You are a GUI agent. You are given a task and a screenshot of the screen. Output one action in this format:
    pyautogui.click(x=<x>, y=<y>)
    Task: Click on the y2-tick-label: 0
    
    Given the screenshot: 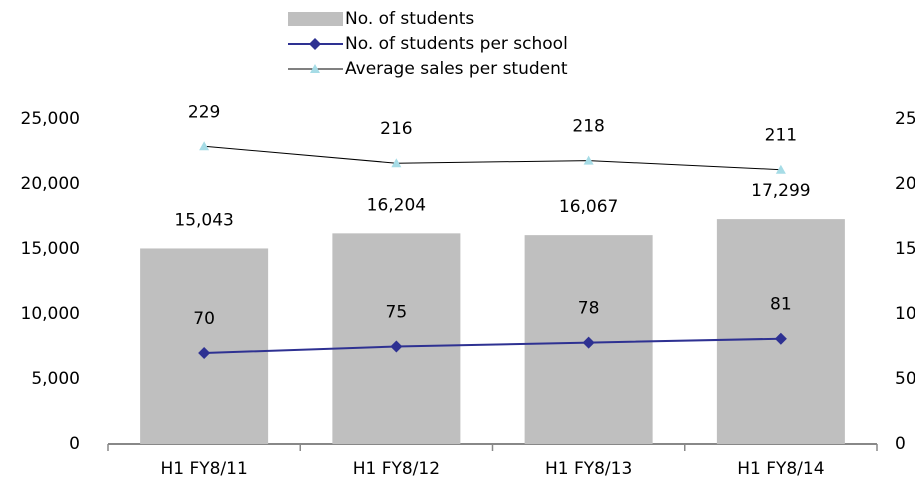 What is the action you would take?
    pyautogui.click(x=900, y=444)
    